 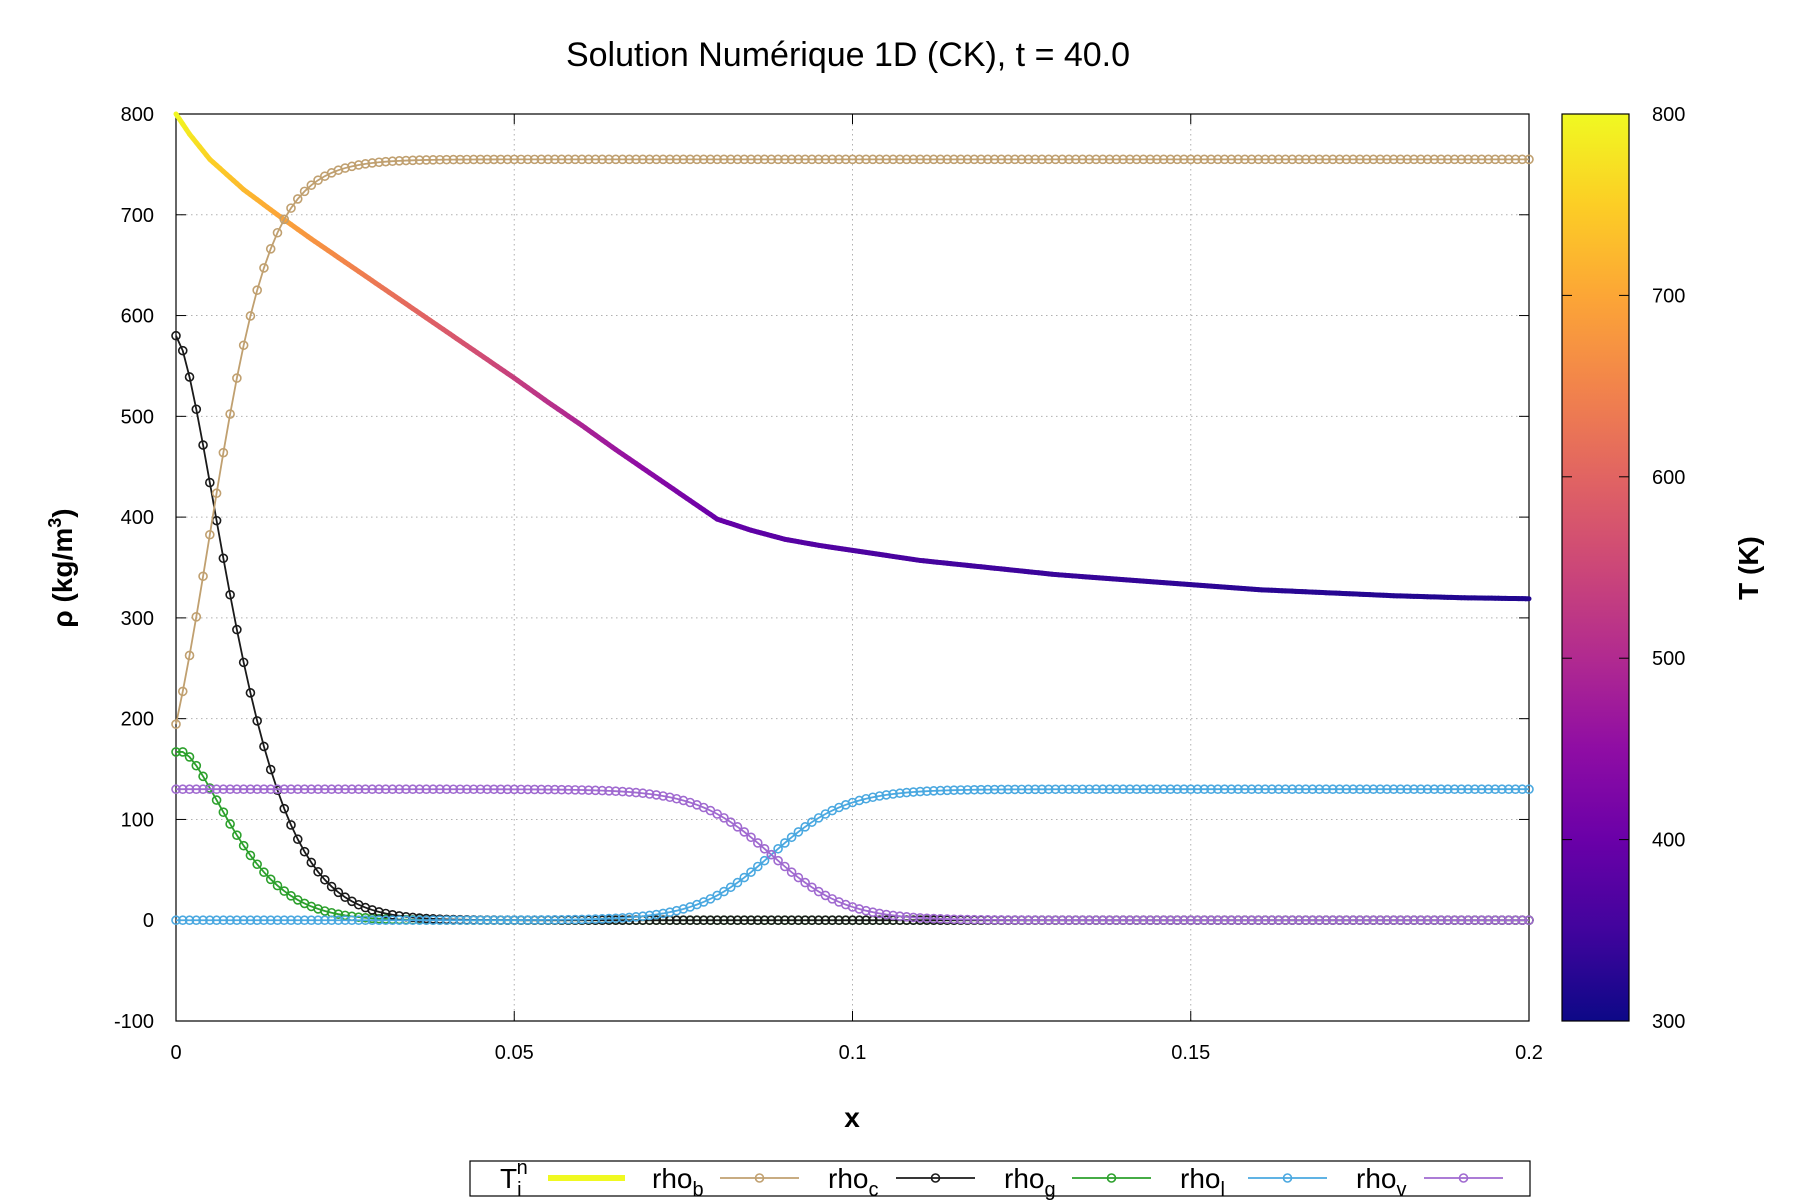 What do you see at coordinates (1529, 1053) in the screenshot?
I see `x-tick-label: 0.2` at bounding box center [1529, 1053].